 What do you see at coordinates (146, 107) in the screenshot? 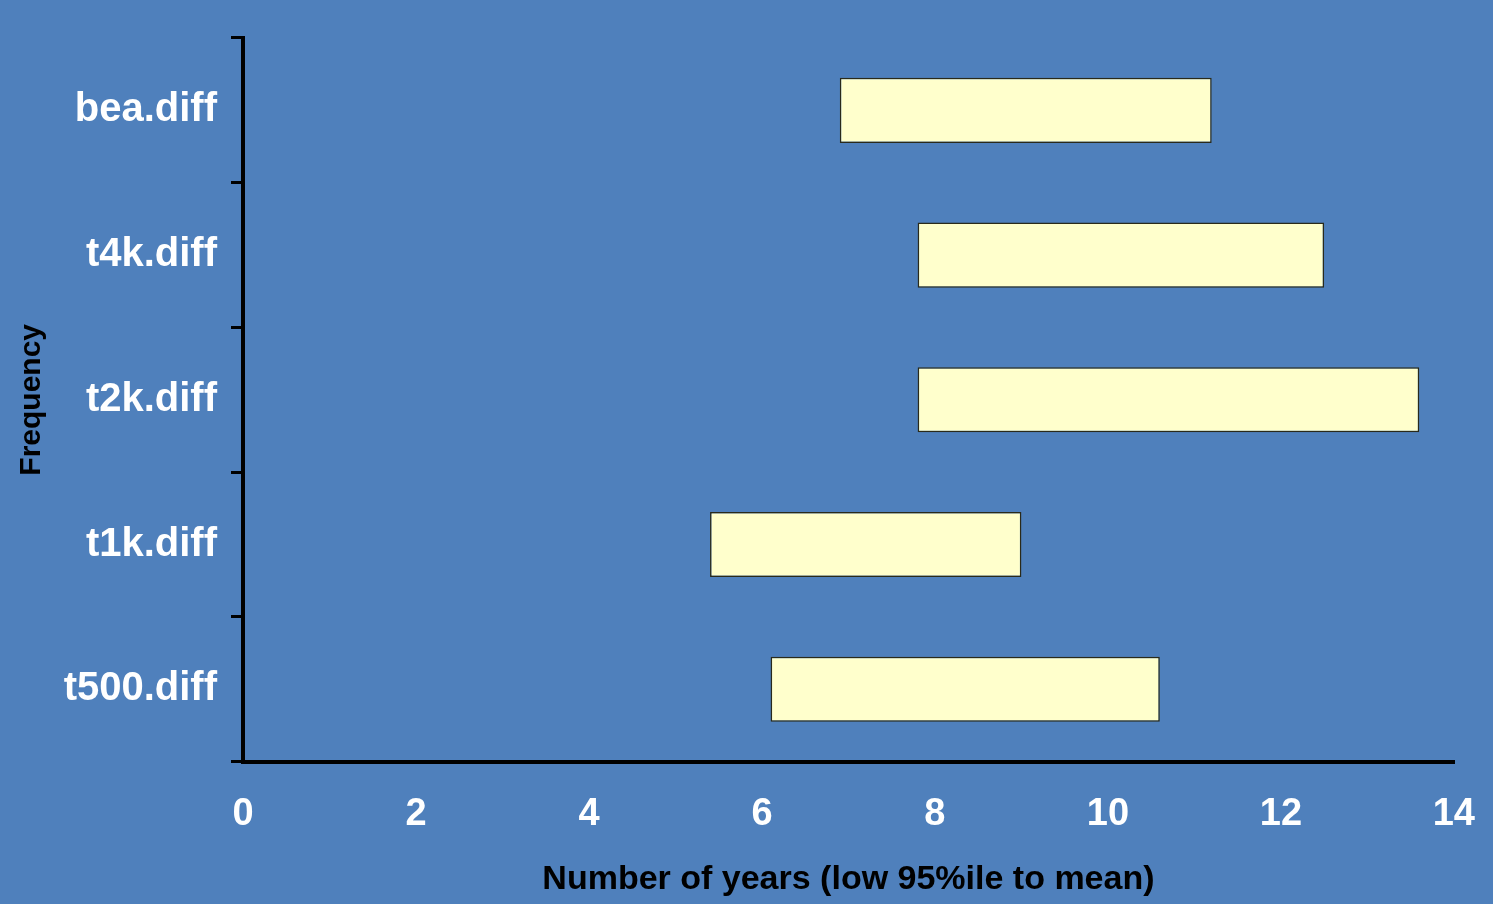
I see `y-tick-label: bea.diff` at bounding box center [146, 107].